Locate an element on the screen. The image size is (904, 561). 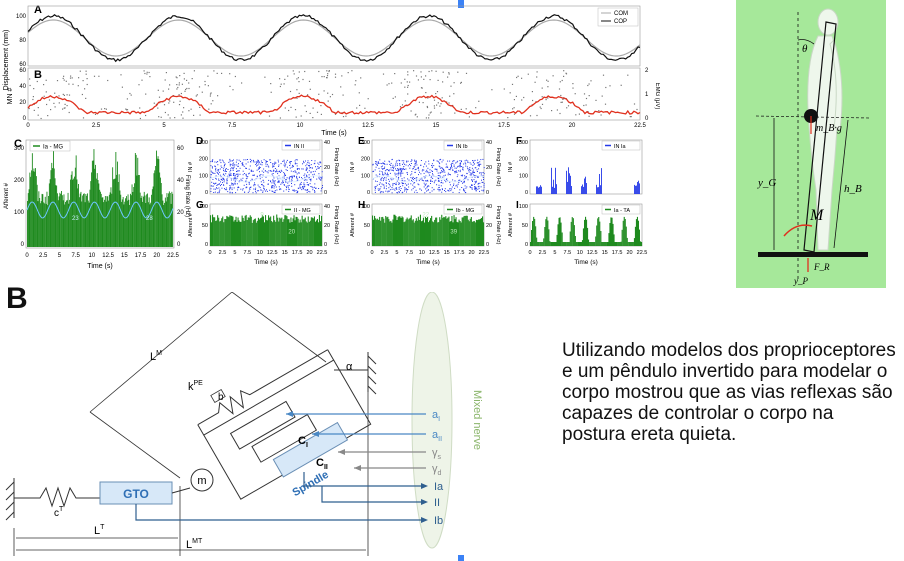
panel-ytick: 50 is located at coordinates (205, 226).